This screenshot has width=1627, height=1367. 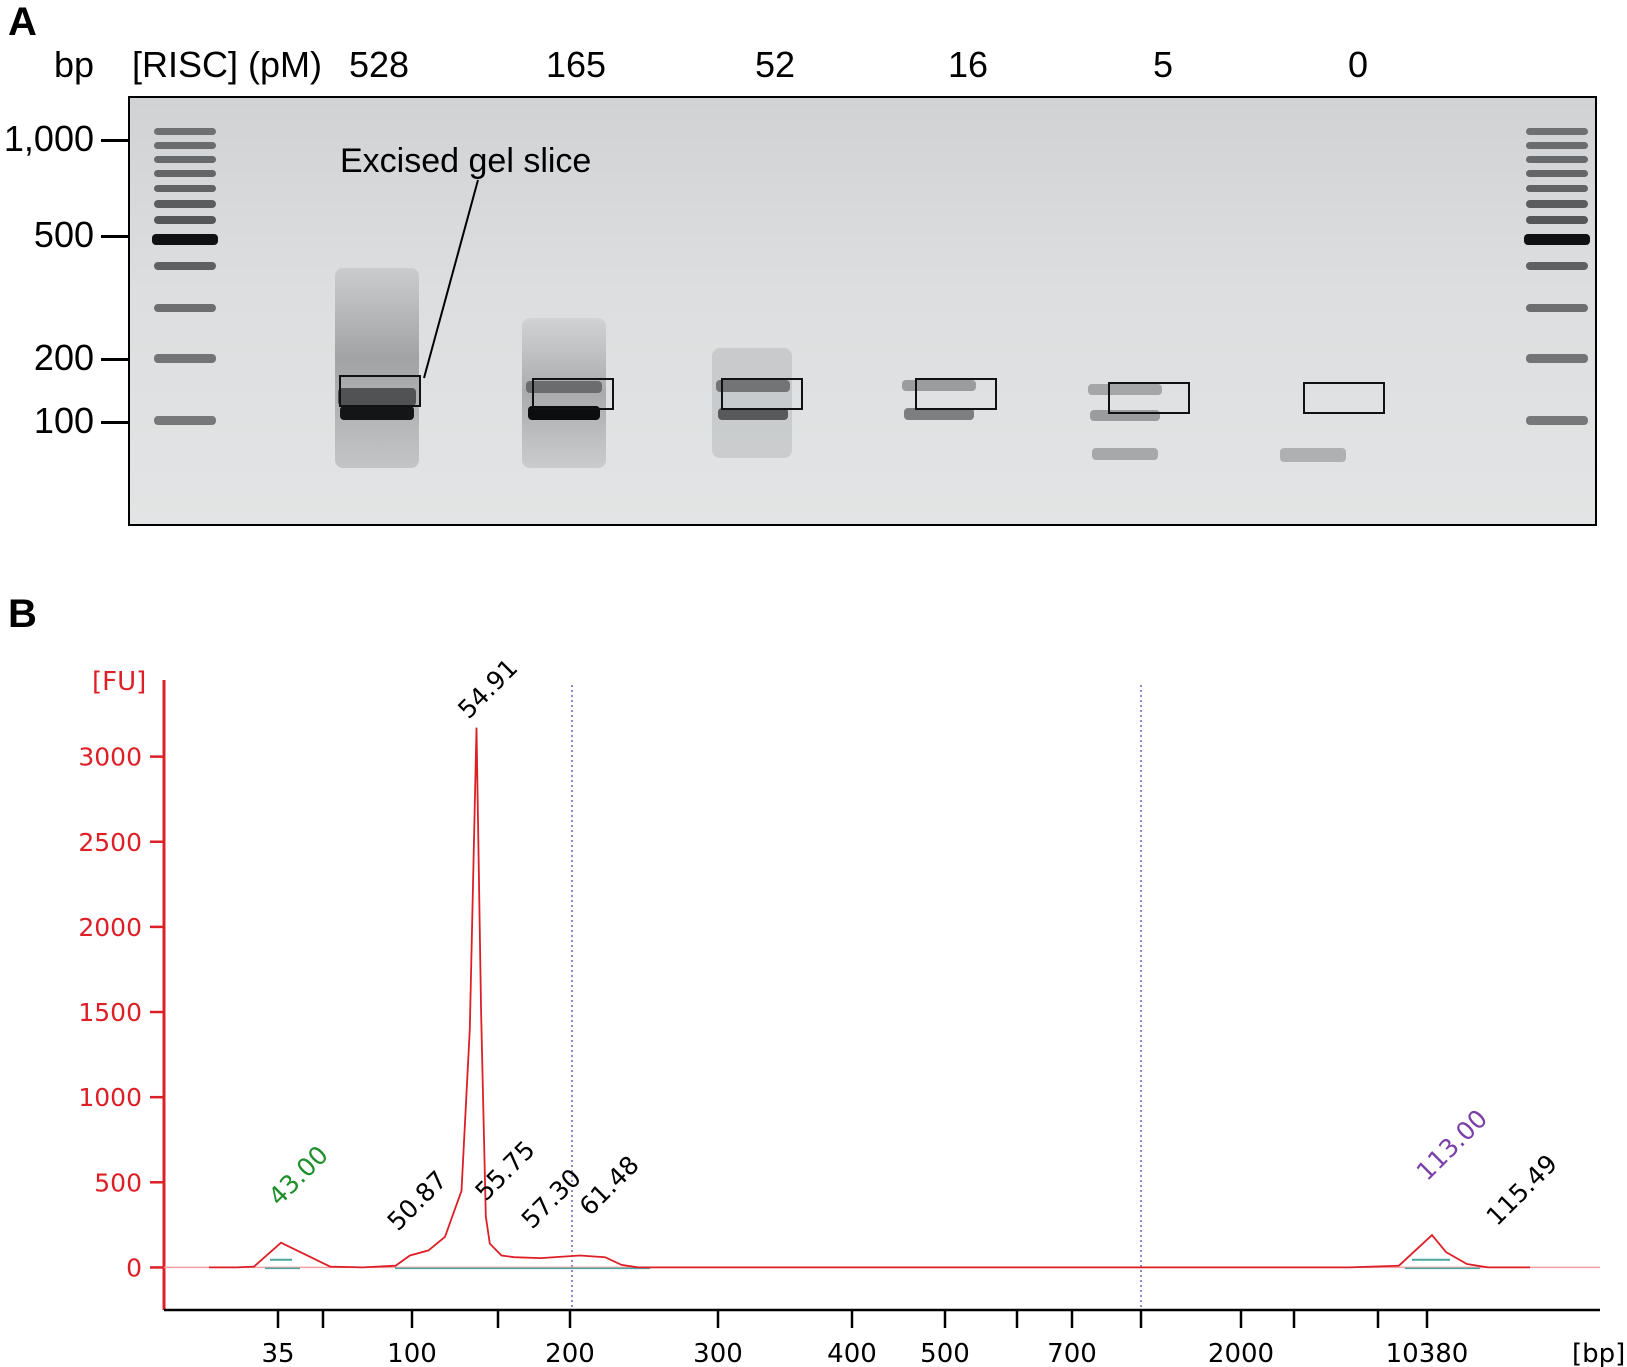 I want to click on lane-label-165: 165, so click(x=576, y=64).